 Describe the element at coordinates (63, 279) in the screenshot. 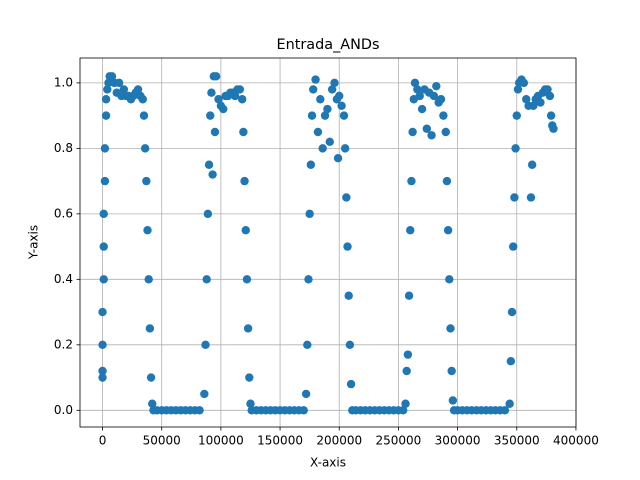

I see `y-tick-label: 0.4` at that location.